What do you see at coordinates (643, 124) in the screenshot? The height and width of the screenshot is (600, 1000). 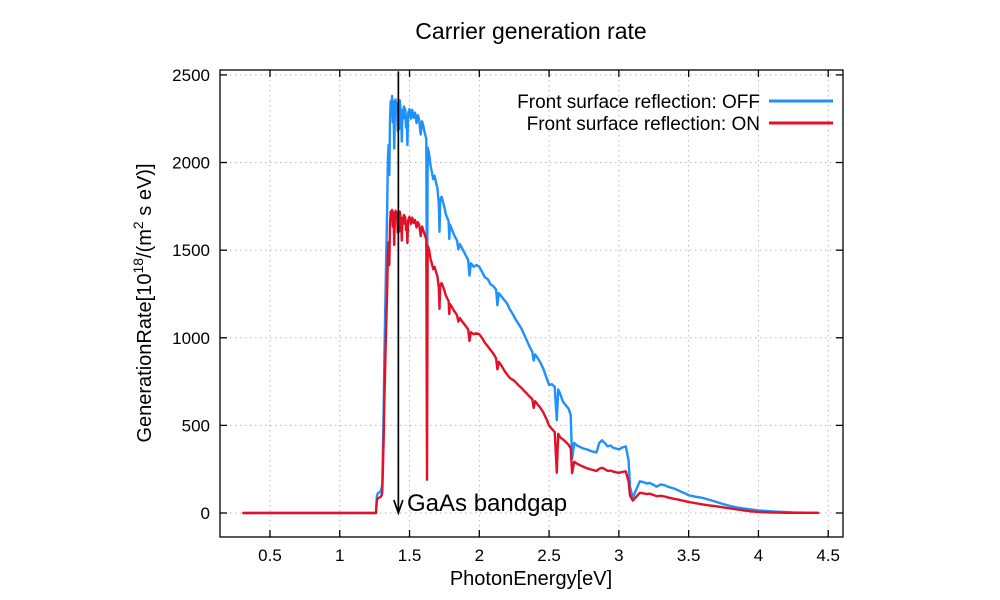 I see `legend-label-reflection-on: Front surface reflection: ON` at bounding box center [643, 124].